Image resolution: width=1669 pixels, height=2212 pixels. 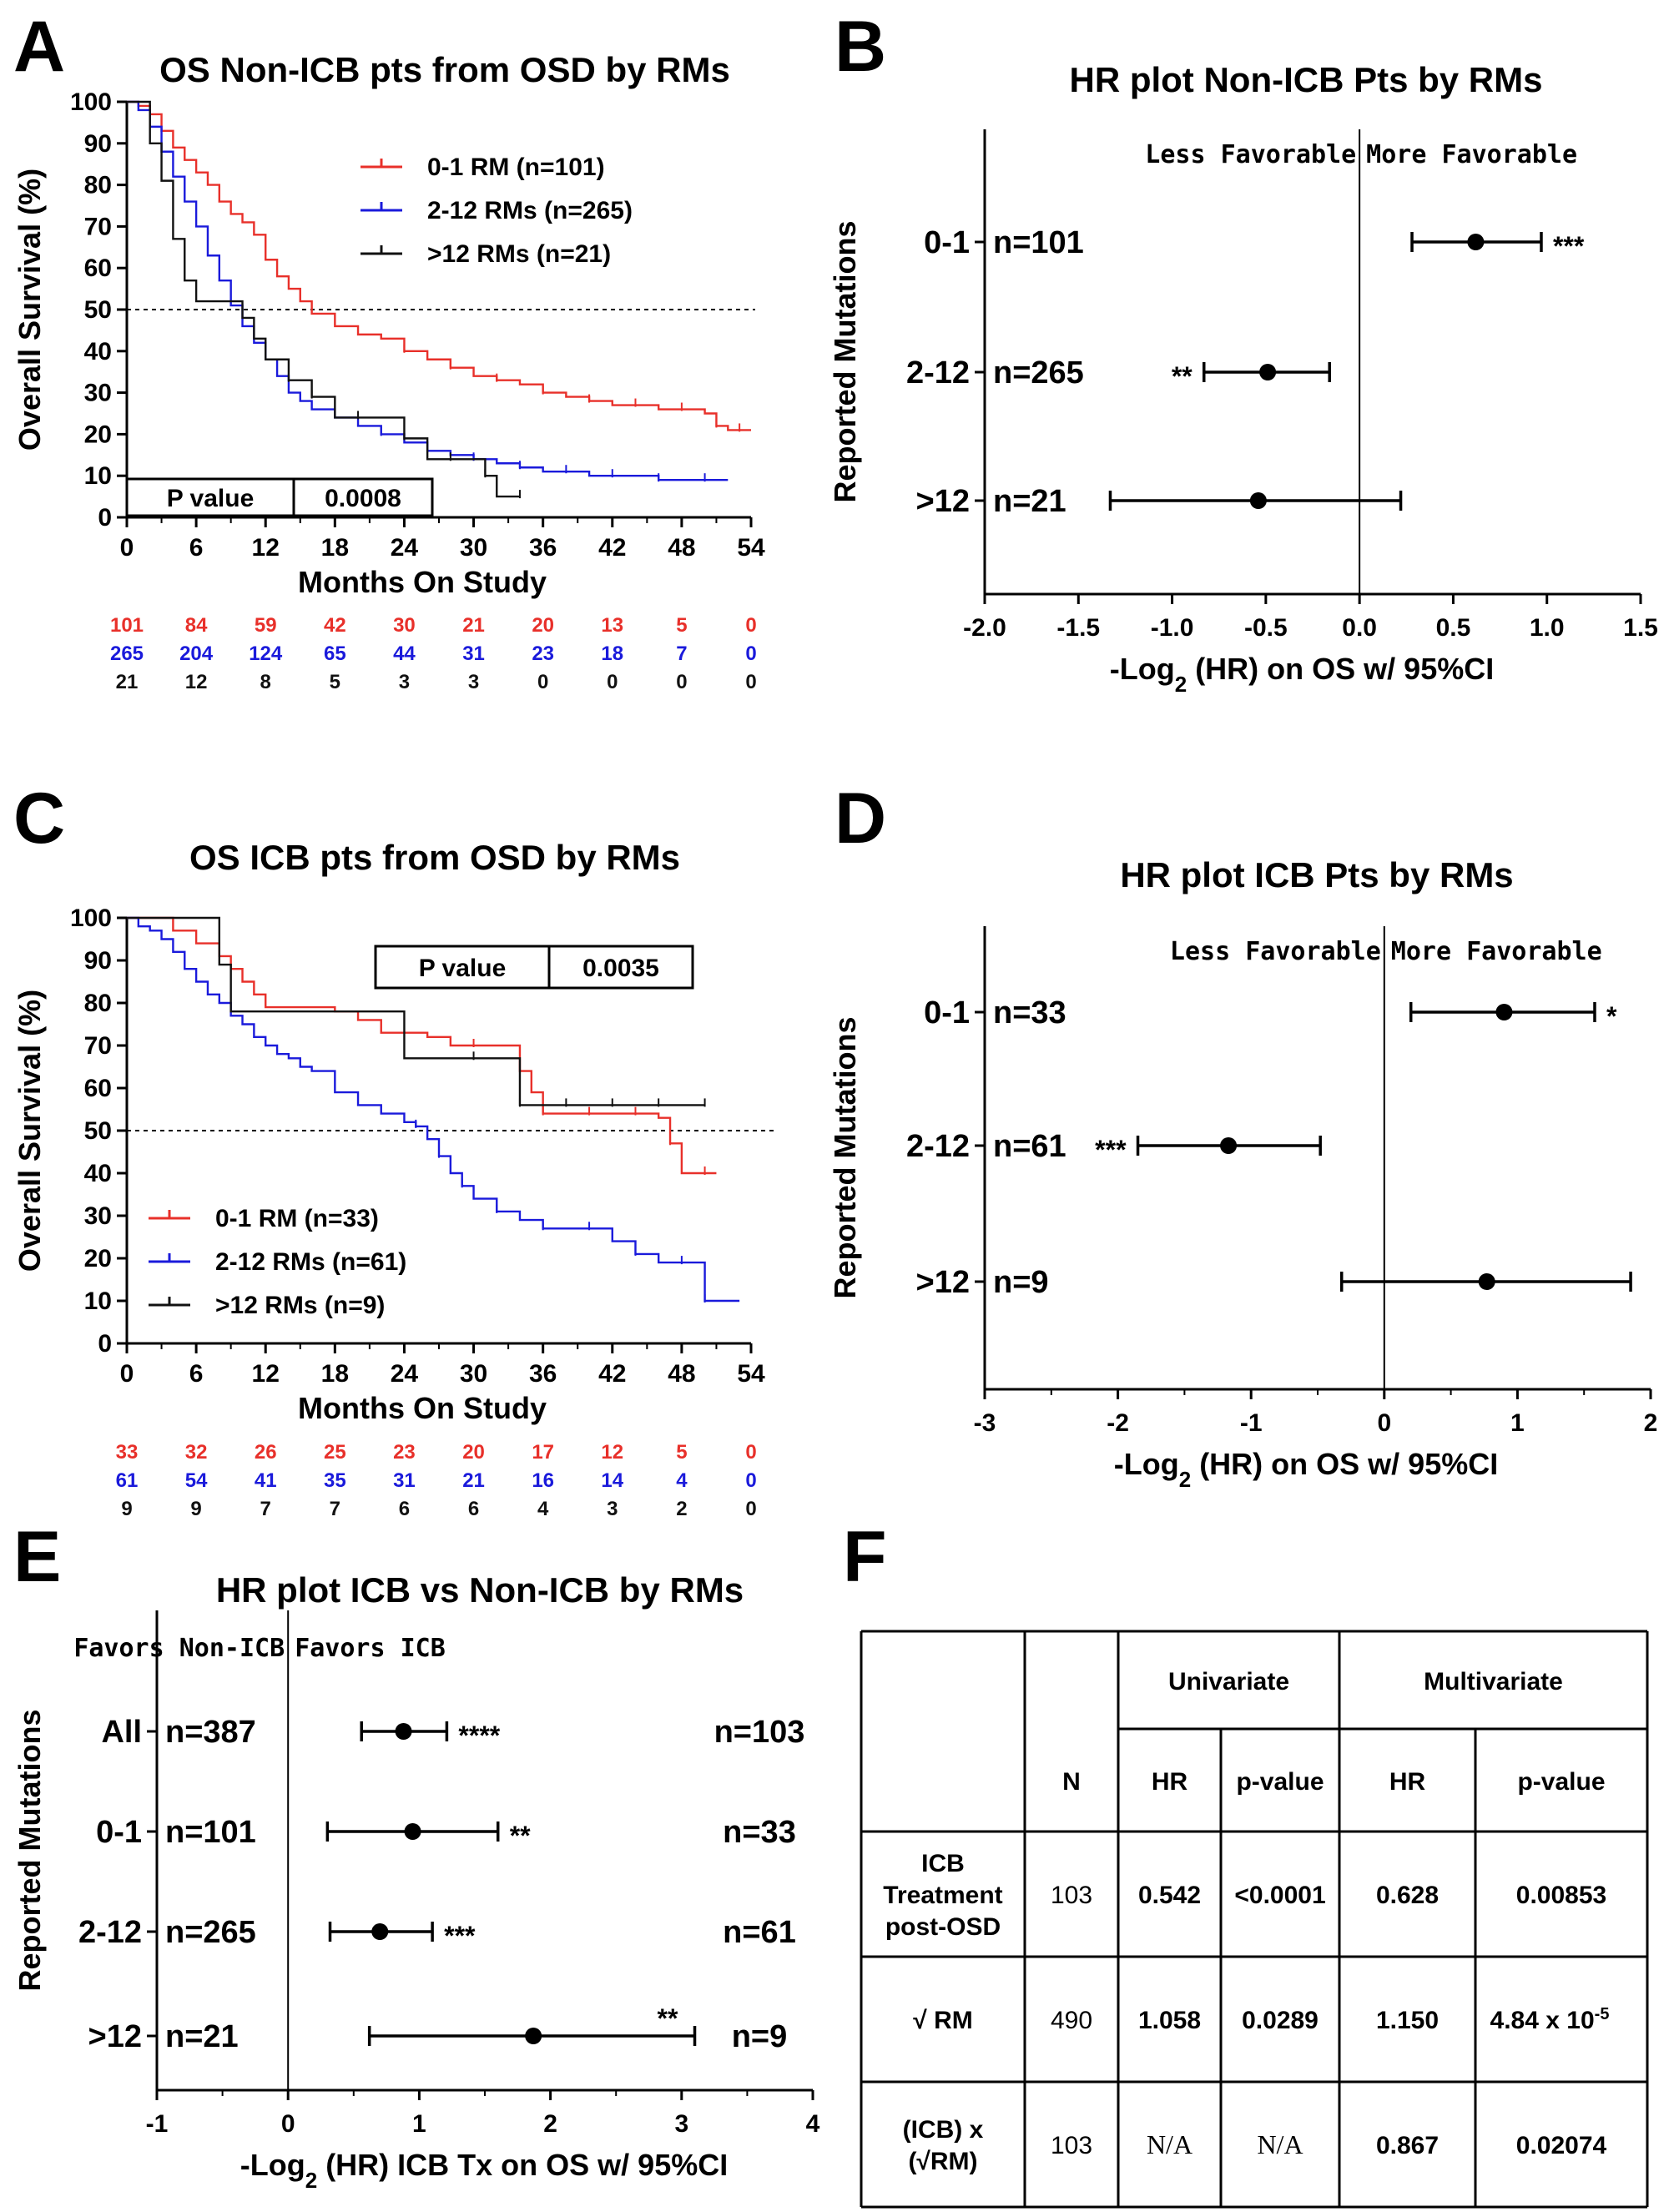 I want to click on x-tick-label: 30, so click(x=474, y=548).